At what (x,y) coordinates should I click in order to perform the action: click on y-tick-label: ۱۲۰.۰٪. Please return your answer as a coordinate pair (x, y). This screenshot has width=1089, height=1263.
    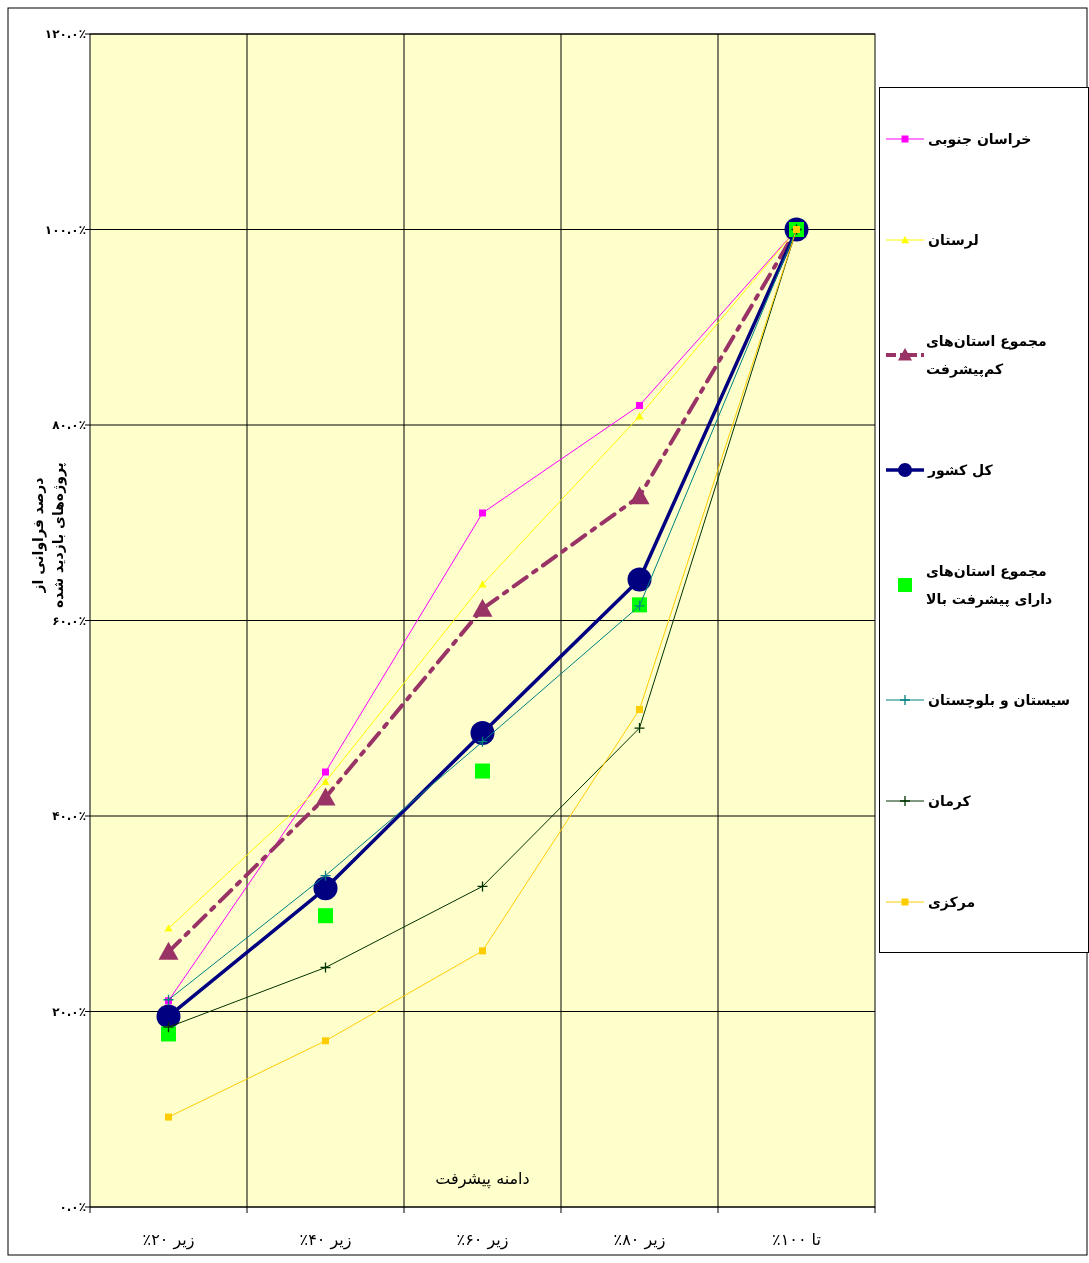
    Looking at the image, I should click on (65, 34).